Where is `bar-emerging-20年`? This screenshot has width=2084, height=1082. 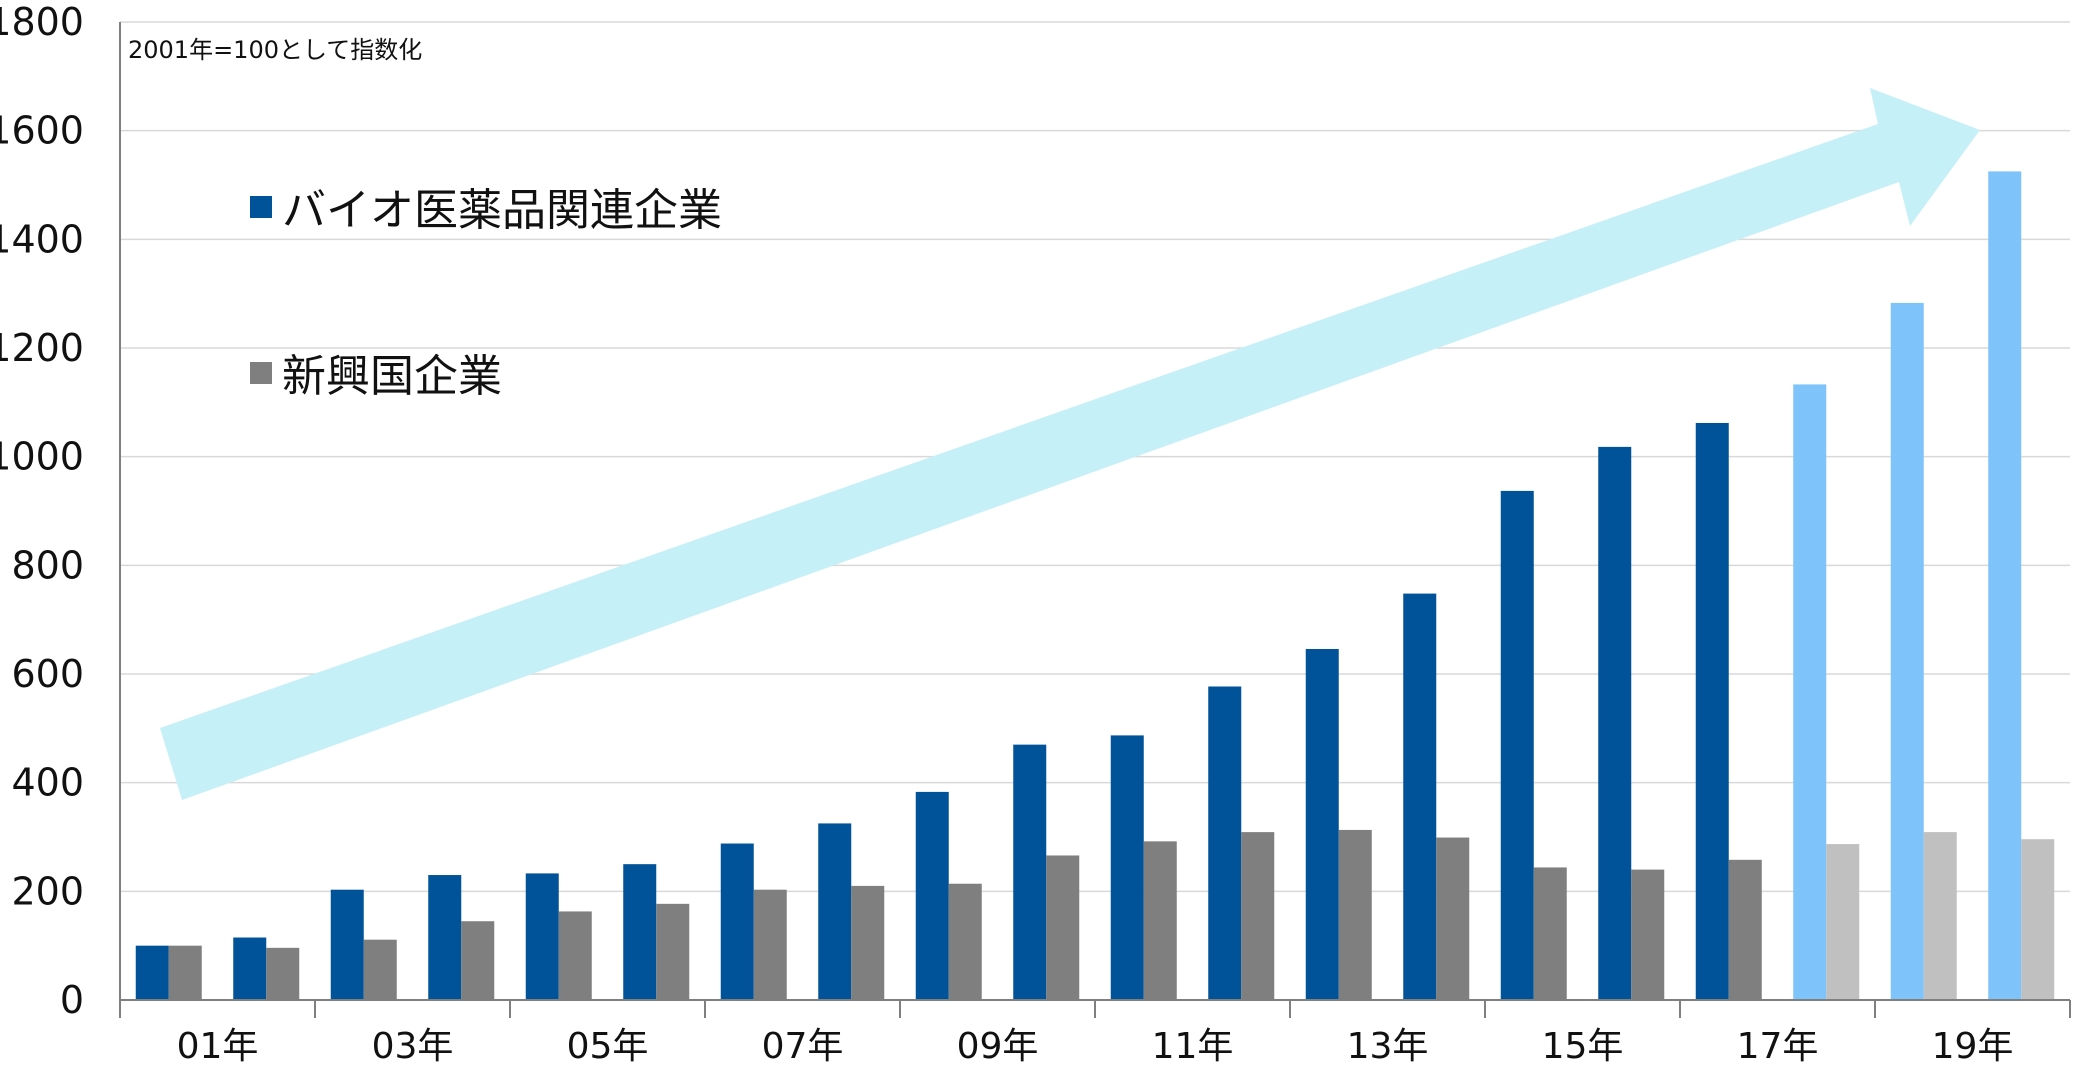
bar-emerging-20年 is located at coordinates (2038, 919).